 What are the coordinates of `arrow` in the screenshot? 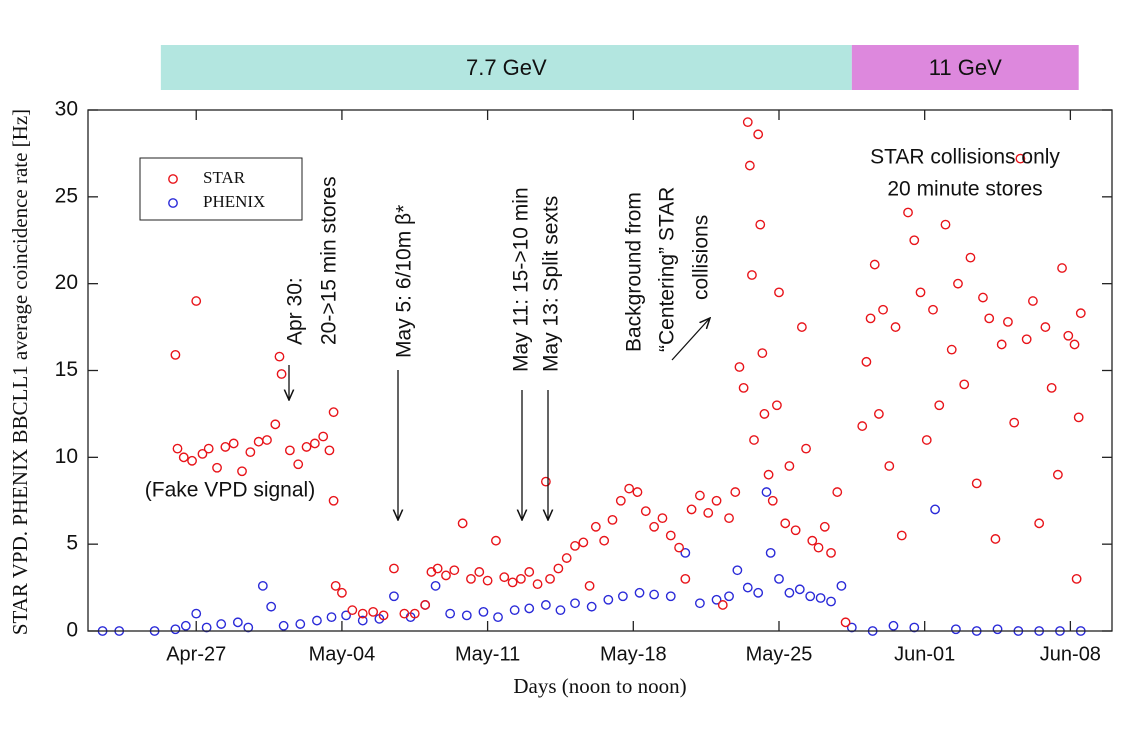 It's located at (690, 339).